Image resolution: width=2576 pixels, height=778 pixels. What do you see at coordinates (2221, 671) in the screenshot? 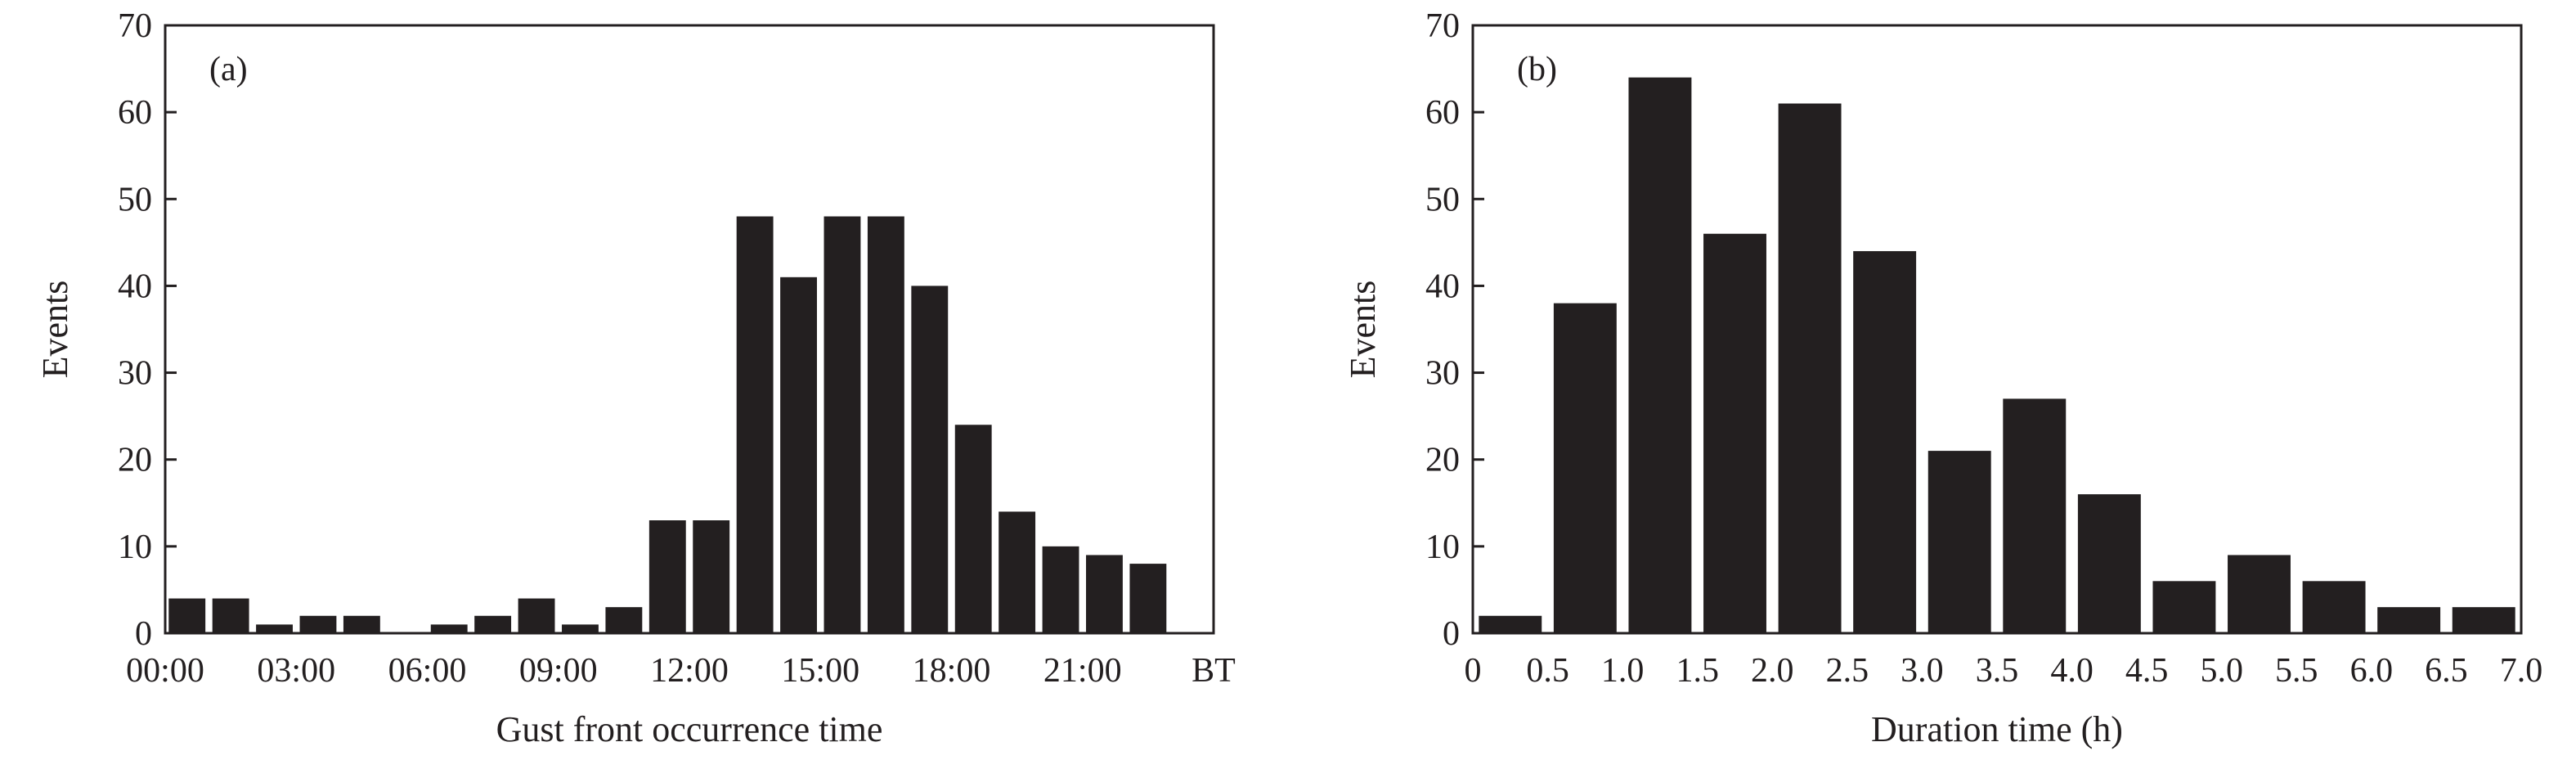
I see `x-tick-label: 5.0` at bounding box center [2221, 671].